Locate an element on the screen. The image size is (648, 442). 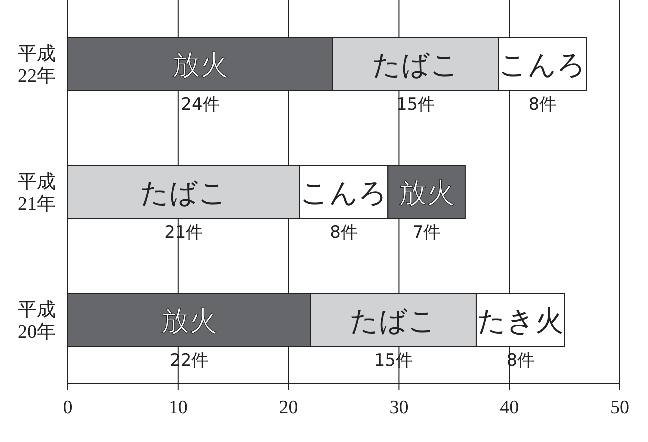
data-label: 7件 is located at coordinates (426, 233).